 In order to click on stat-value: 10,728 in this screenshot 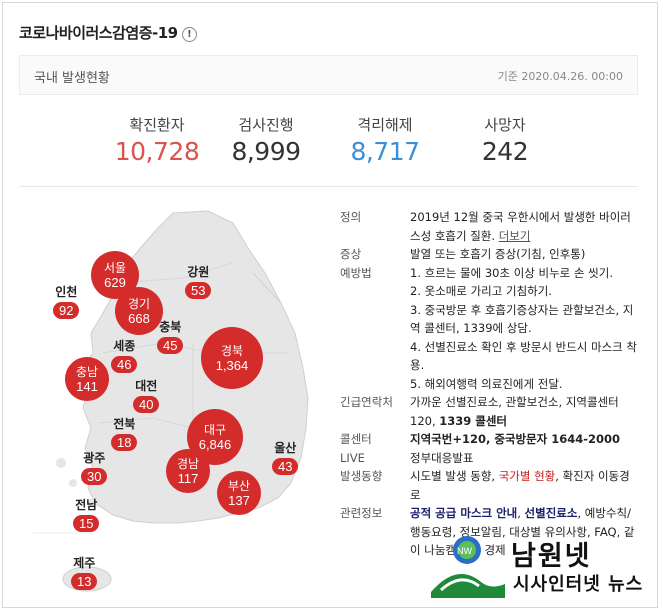, I will do `click(157, 151)`.